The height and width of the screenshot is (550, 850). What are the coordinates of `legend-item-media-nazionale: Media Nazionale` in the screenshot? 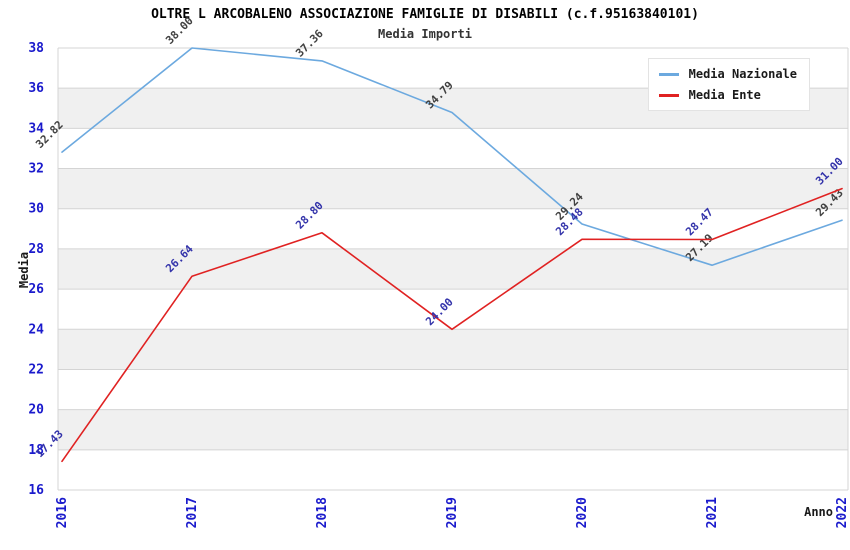 It's located at (727, 74).